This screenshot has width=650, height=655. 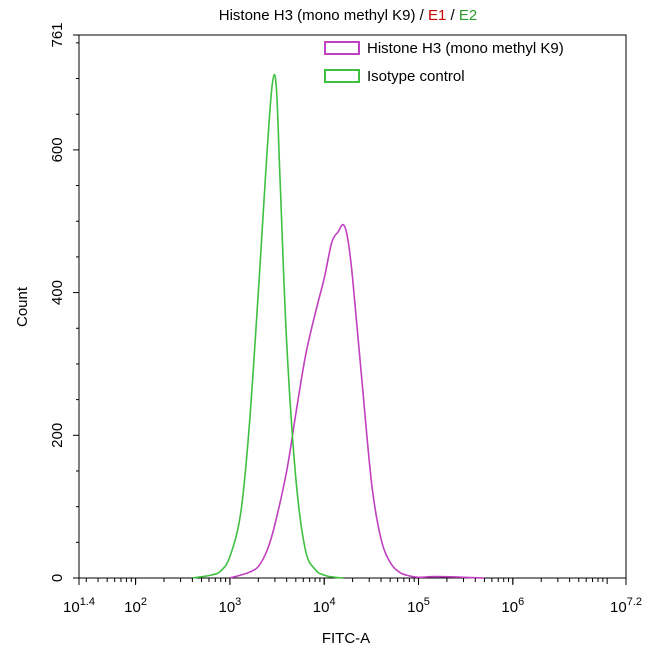 What do you see at coordinates (79, 606) in the screenshot?
I see `x-tick-label: 101.4` at bounding box center [79, 606].